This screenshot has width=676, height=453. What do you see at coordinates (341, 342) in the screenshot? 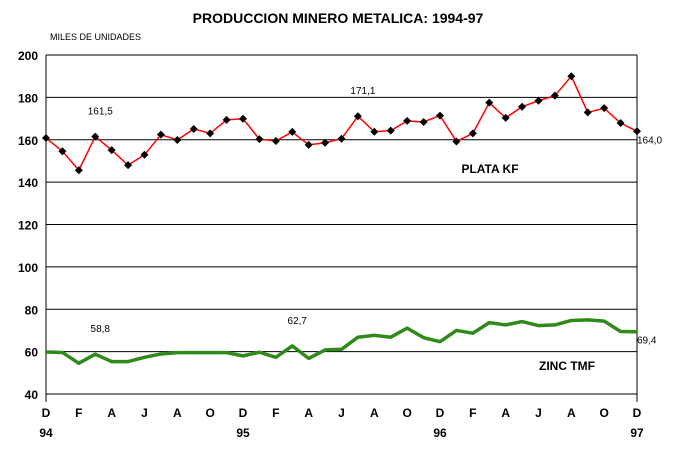
I see `series-line-zinc` at bounding box center [341, 342].